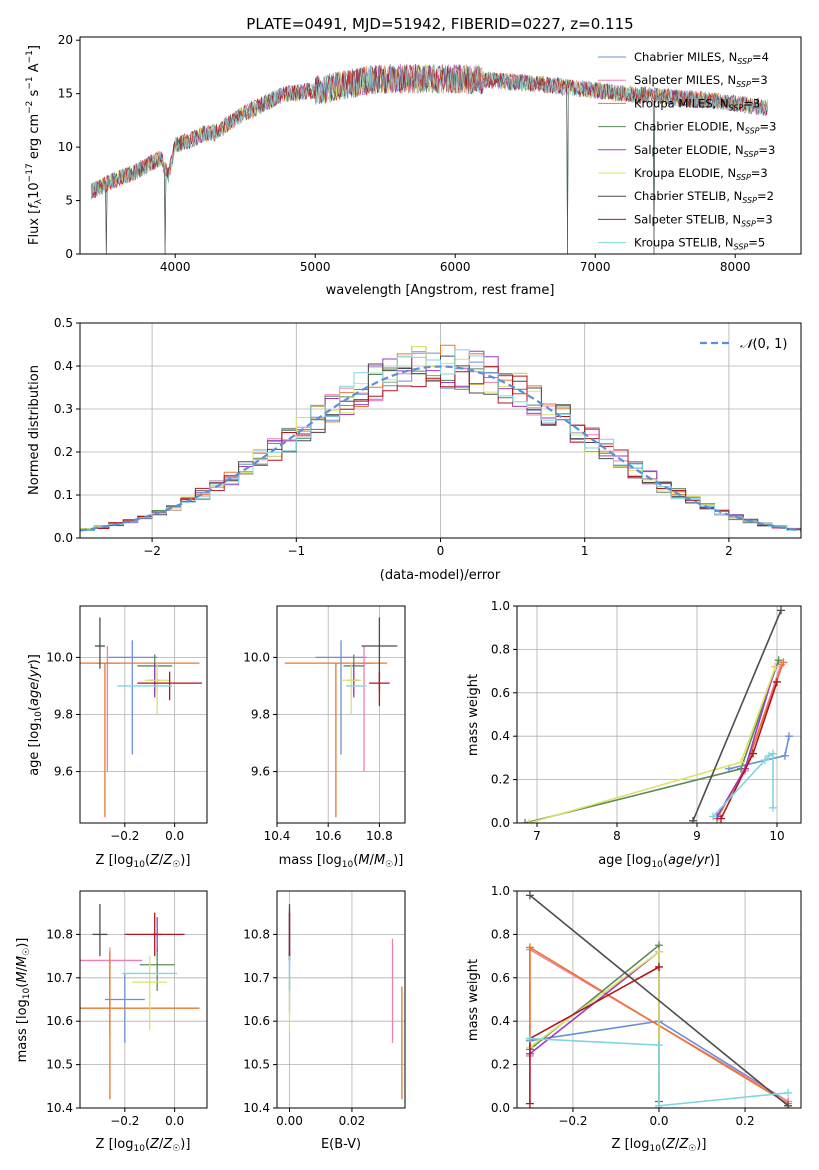  Describe the element at coordinates (659, 861) in the screenshot. I see `x-axis-label: age [log10(age/yr)]` at that location.